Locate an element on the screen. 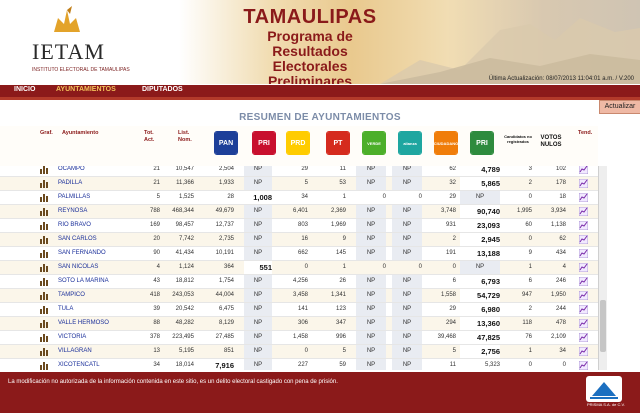  cell-noreg: 3 is located at coordinates (530, 169).